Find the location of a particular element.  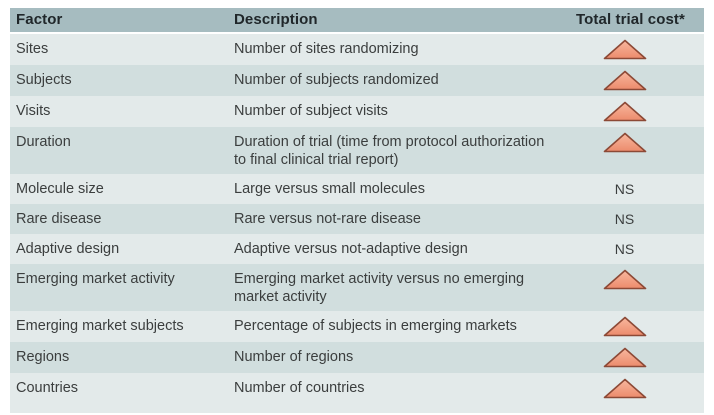

factor-cell: Emerging market activity is located at coordinates (95, 279).